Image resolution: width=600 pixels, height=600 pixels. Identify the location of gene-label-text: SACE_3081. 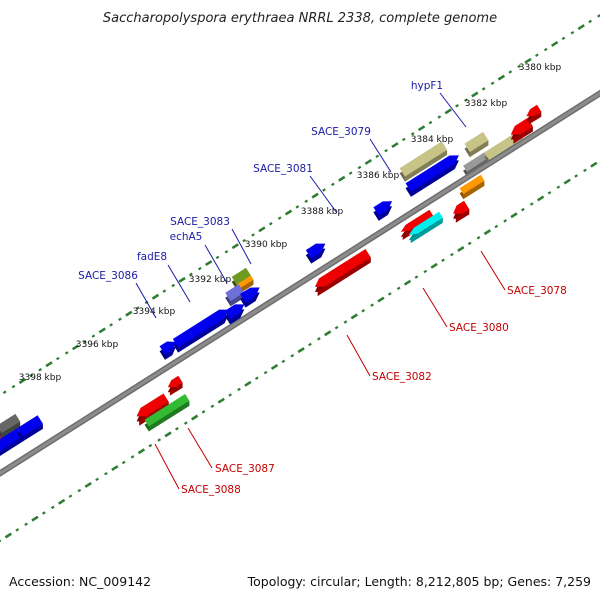
(283, 169).